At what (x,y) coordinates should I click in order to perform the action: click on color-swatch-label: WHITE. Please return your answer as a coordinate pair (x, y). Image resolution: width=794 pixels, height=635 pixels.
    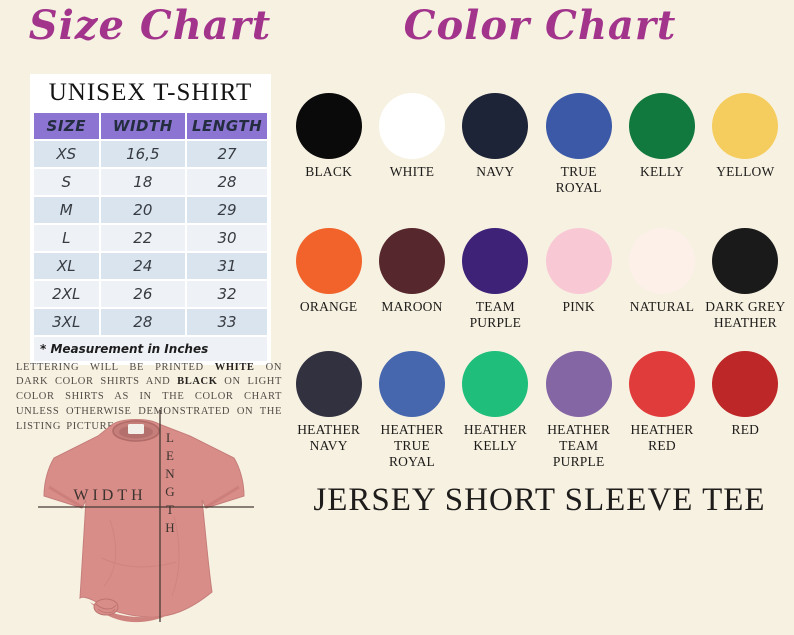
    Looking at the image, I should click on (412, 171).